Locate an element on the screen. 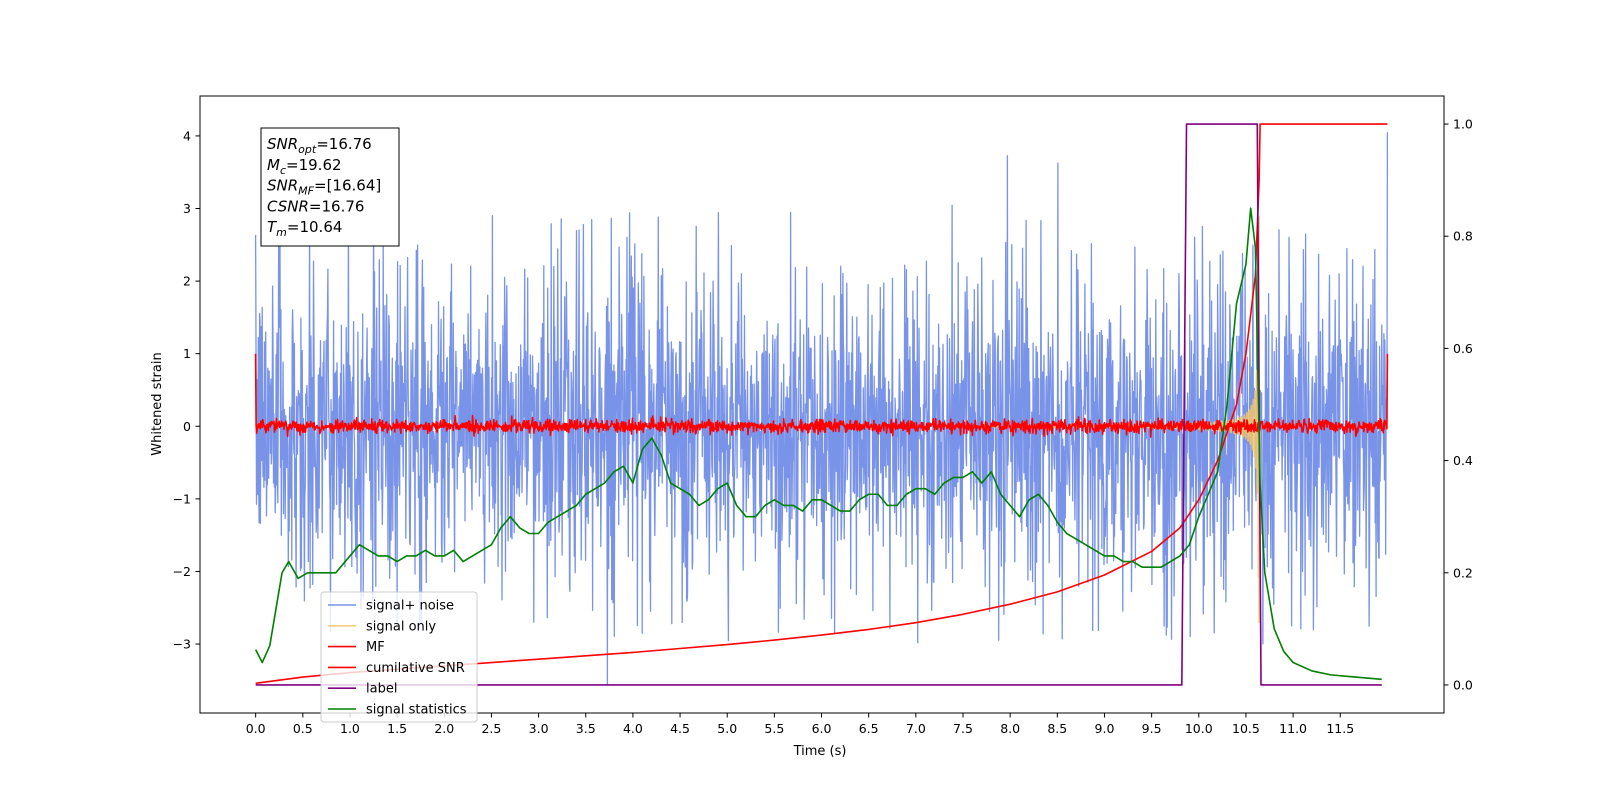  annotation-line: SNRMF=[16.64] is located at coordinates (324, 187).